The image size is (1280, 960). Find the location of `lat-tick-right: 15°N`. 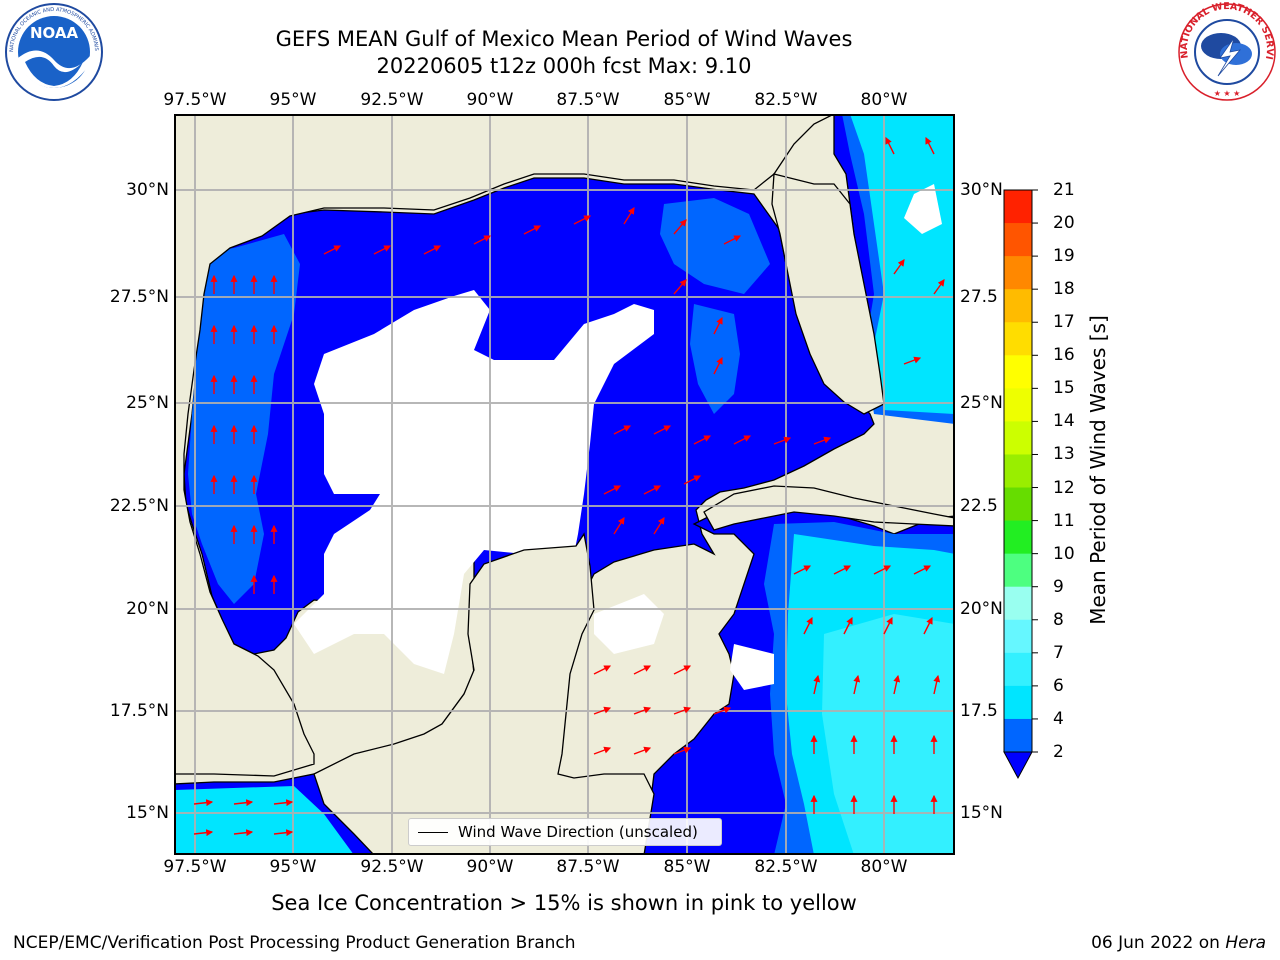

lat-tick-right: 15°N is located at coordinates (981, 813).